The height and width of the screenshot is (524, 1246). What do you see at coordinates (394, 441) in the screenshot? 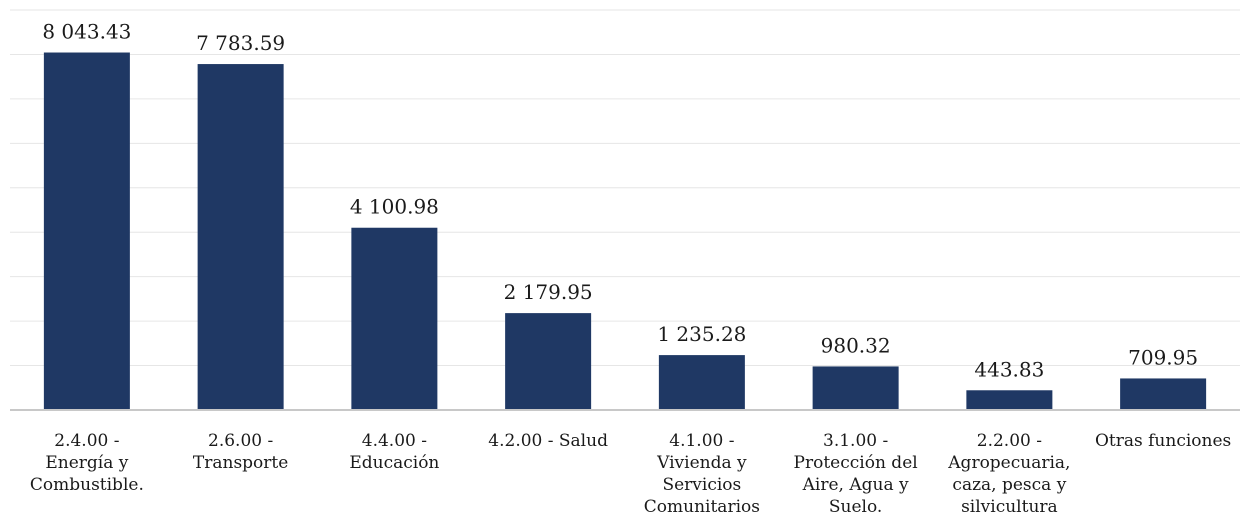
I see `category-label-line: 4.4.00 -` at bounding box center [394, 441].